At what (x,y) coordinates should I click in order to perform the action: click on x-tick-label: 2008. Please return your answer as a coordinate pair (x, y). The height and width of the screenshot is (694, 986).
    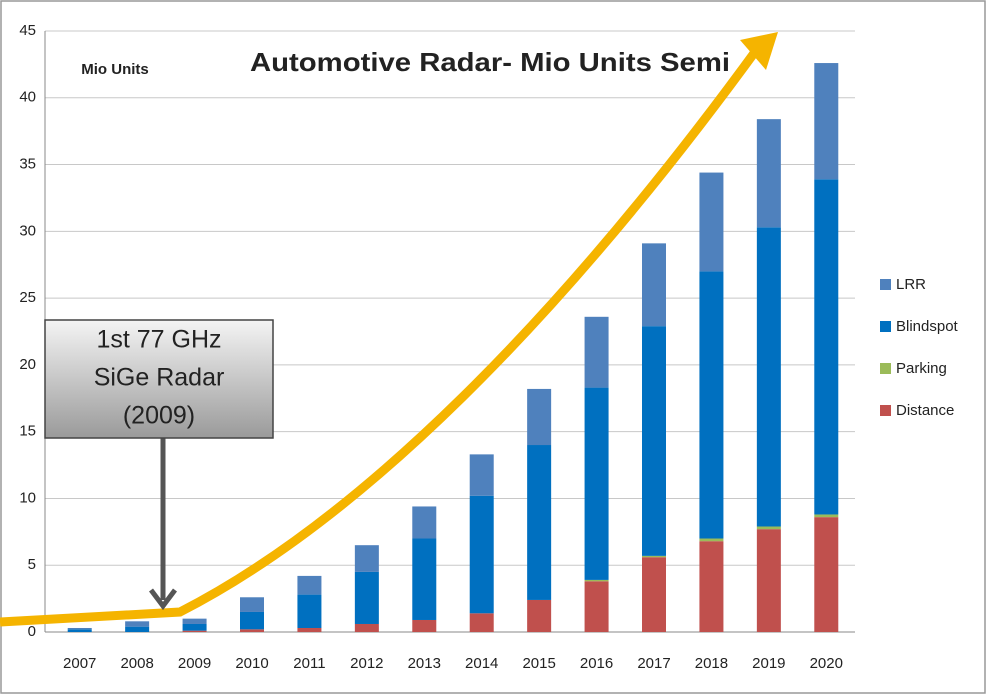
    Looking at the image, I should click on (136, 663).